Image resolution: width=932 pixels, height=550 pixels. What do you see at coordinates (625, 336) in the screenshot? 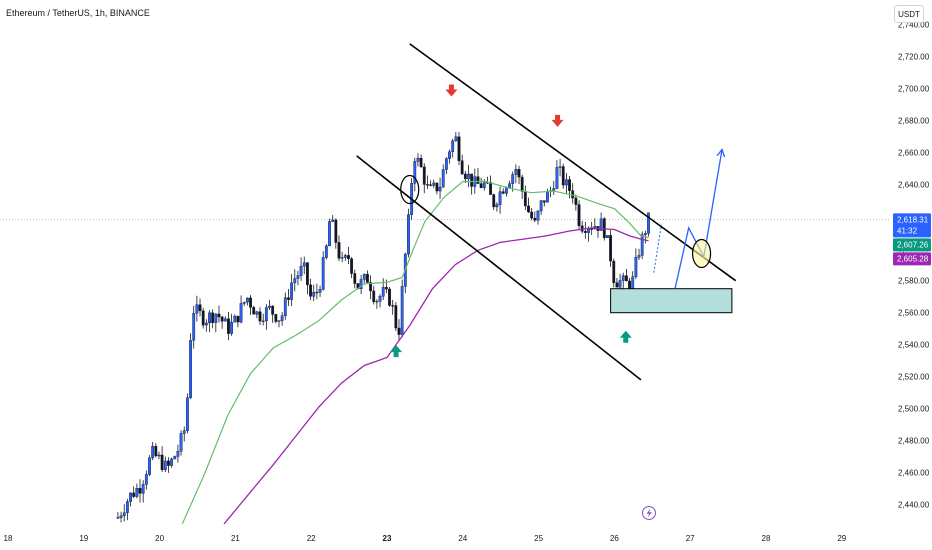
I see `arrow-up-icon` at bounding box center [625, 336].